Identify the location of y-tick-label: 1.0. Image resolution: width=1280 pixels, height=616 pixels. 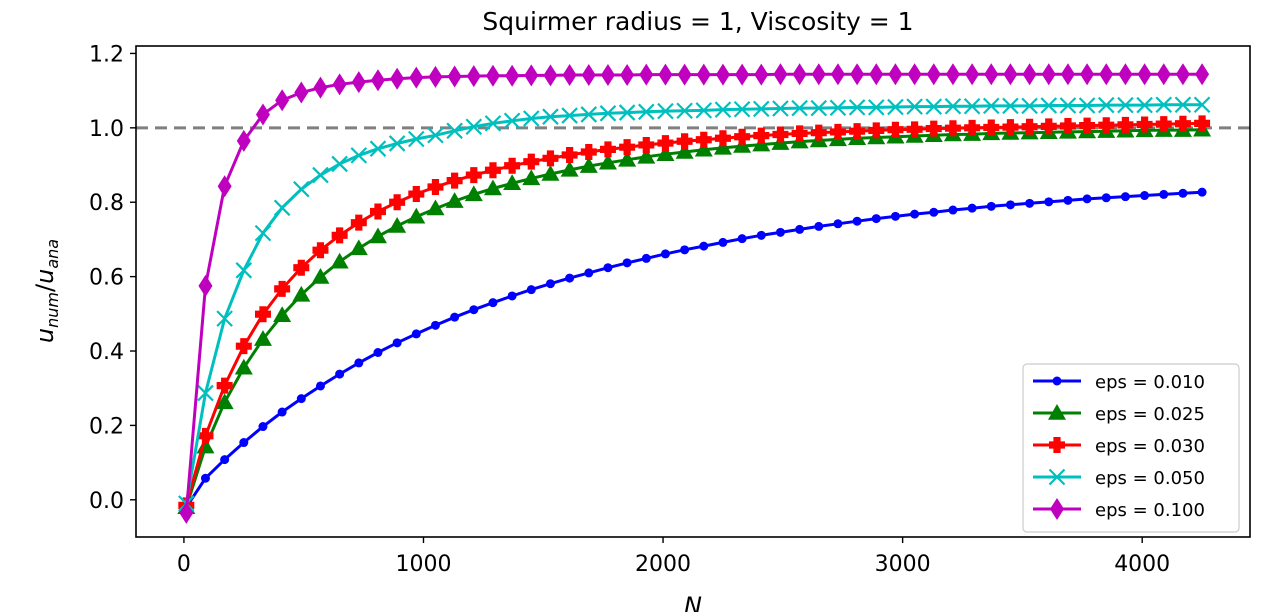
(106, 129).